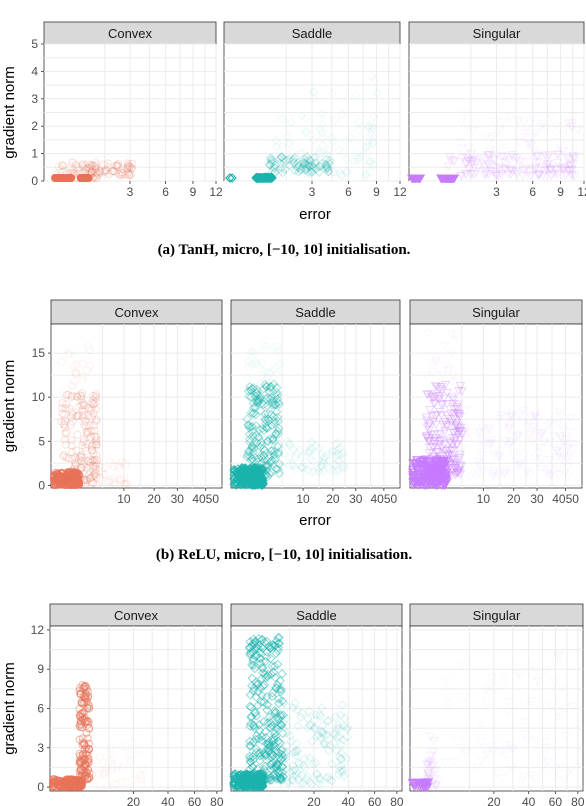 The height and width of the screenshot is (806, 586). Describe the element at coordinates (195, 800) in the screenshot. I see `x-tick-label: 60` at that location.